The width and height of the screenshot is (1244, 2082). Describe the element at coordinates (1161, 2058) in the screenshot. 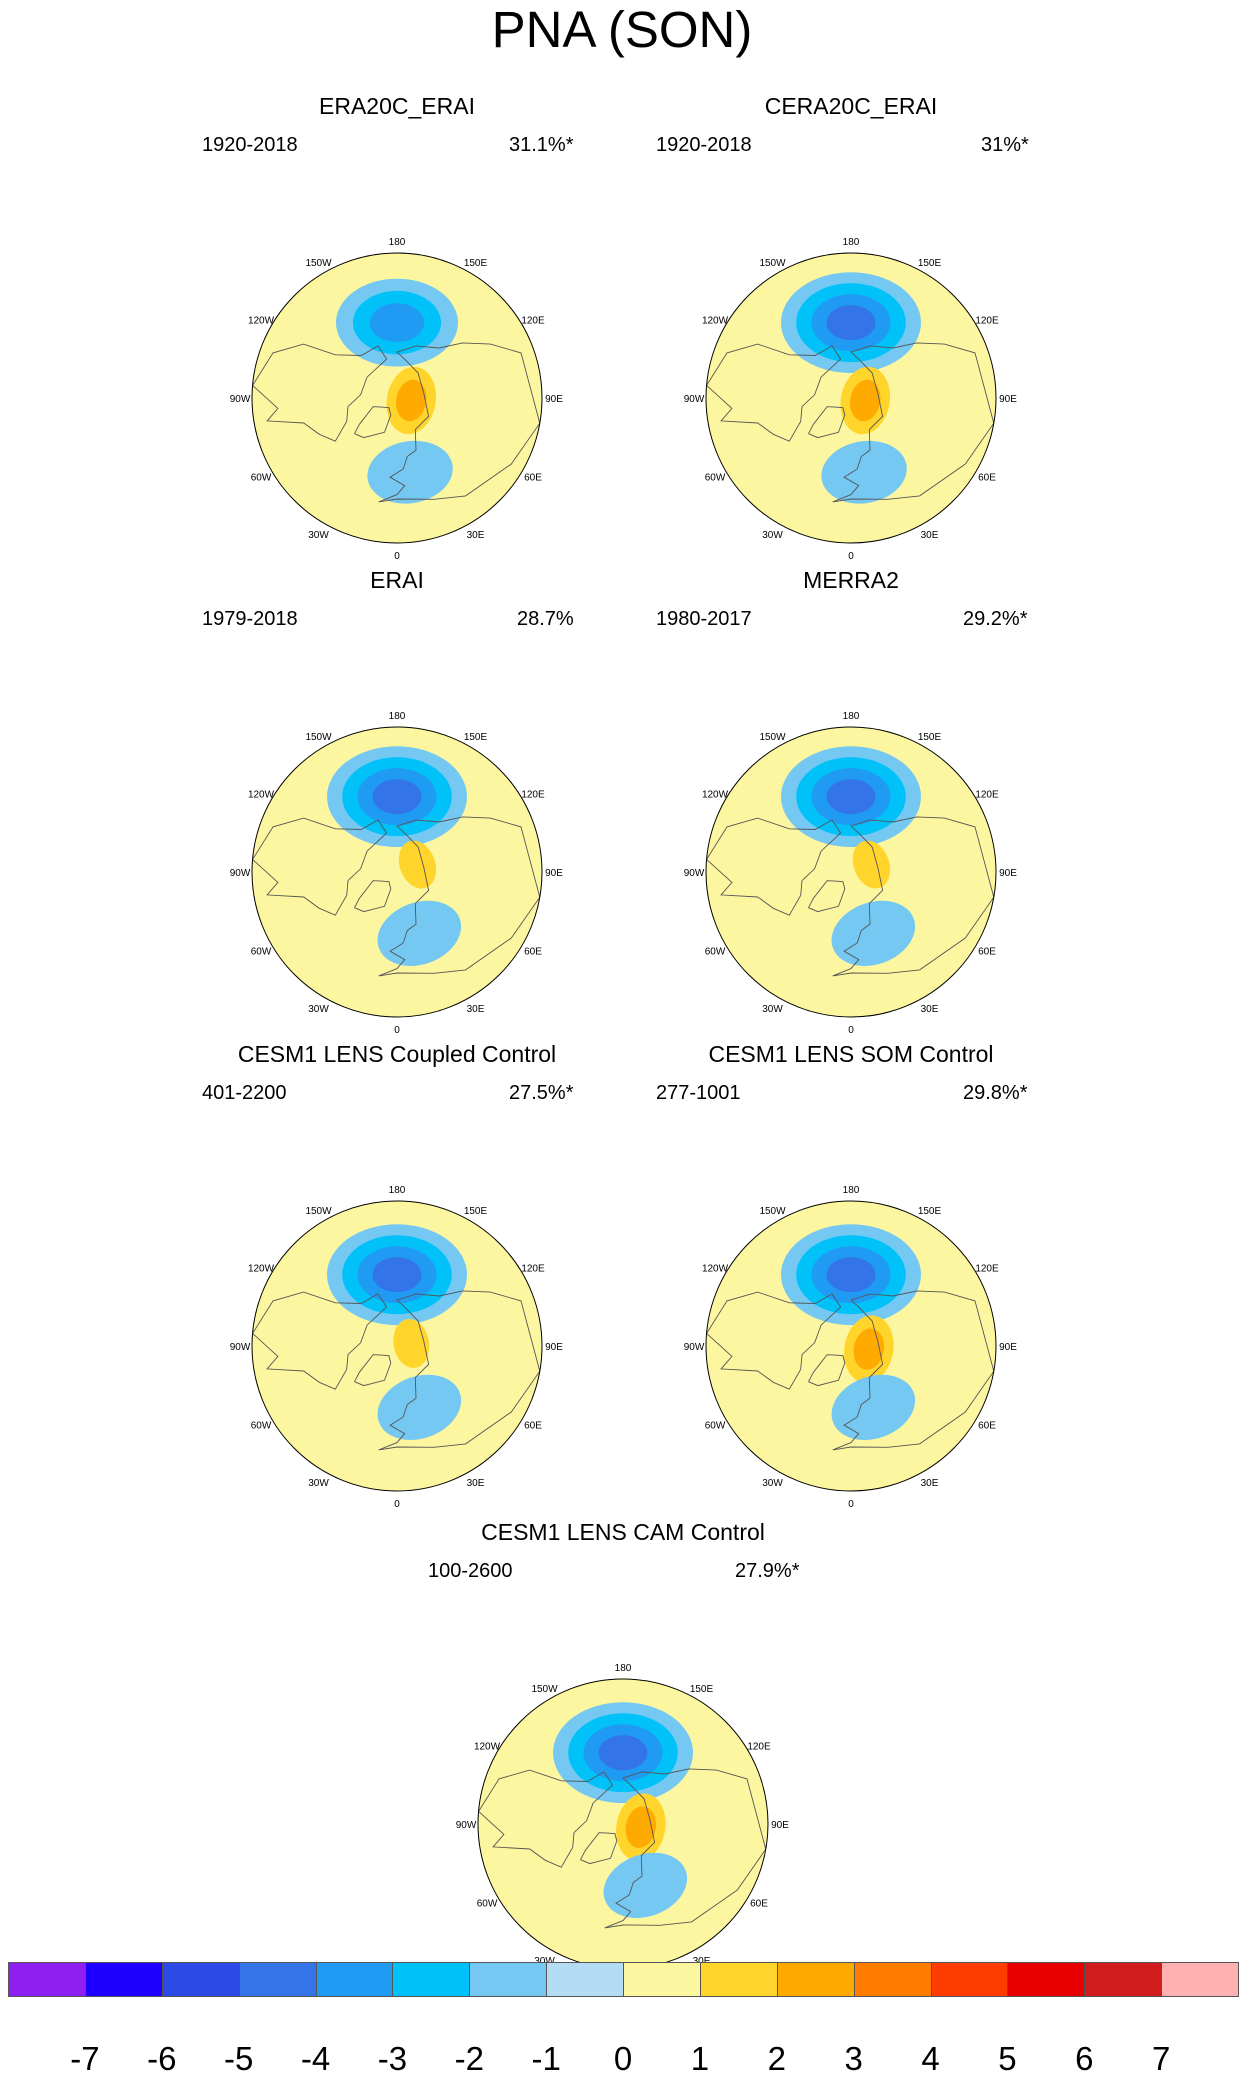

I see `colorbar-tick-label: 7` at that location.